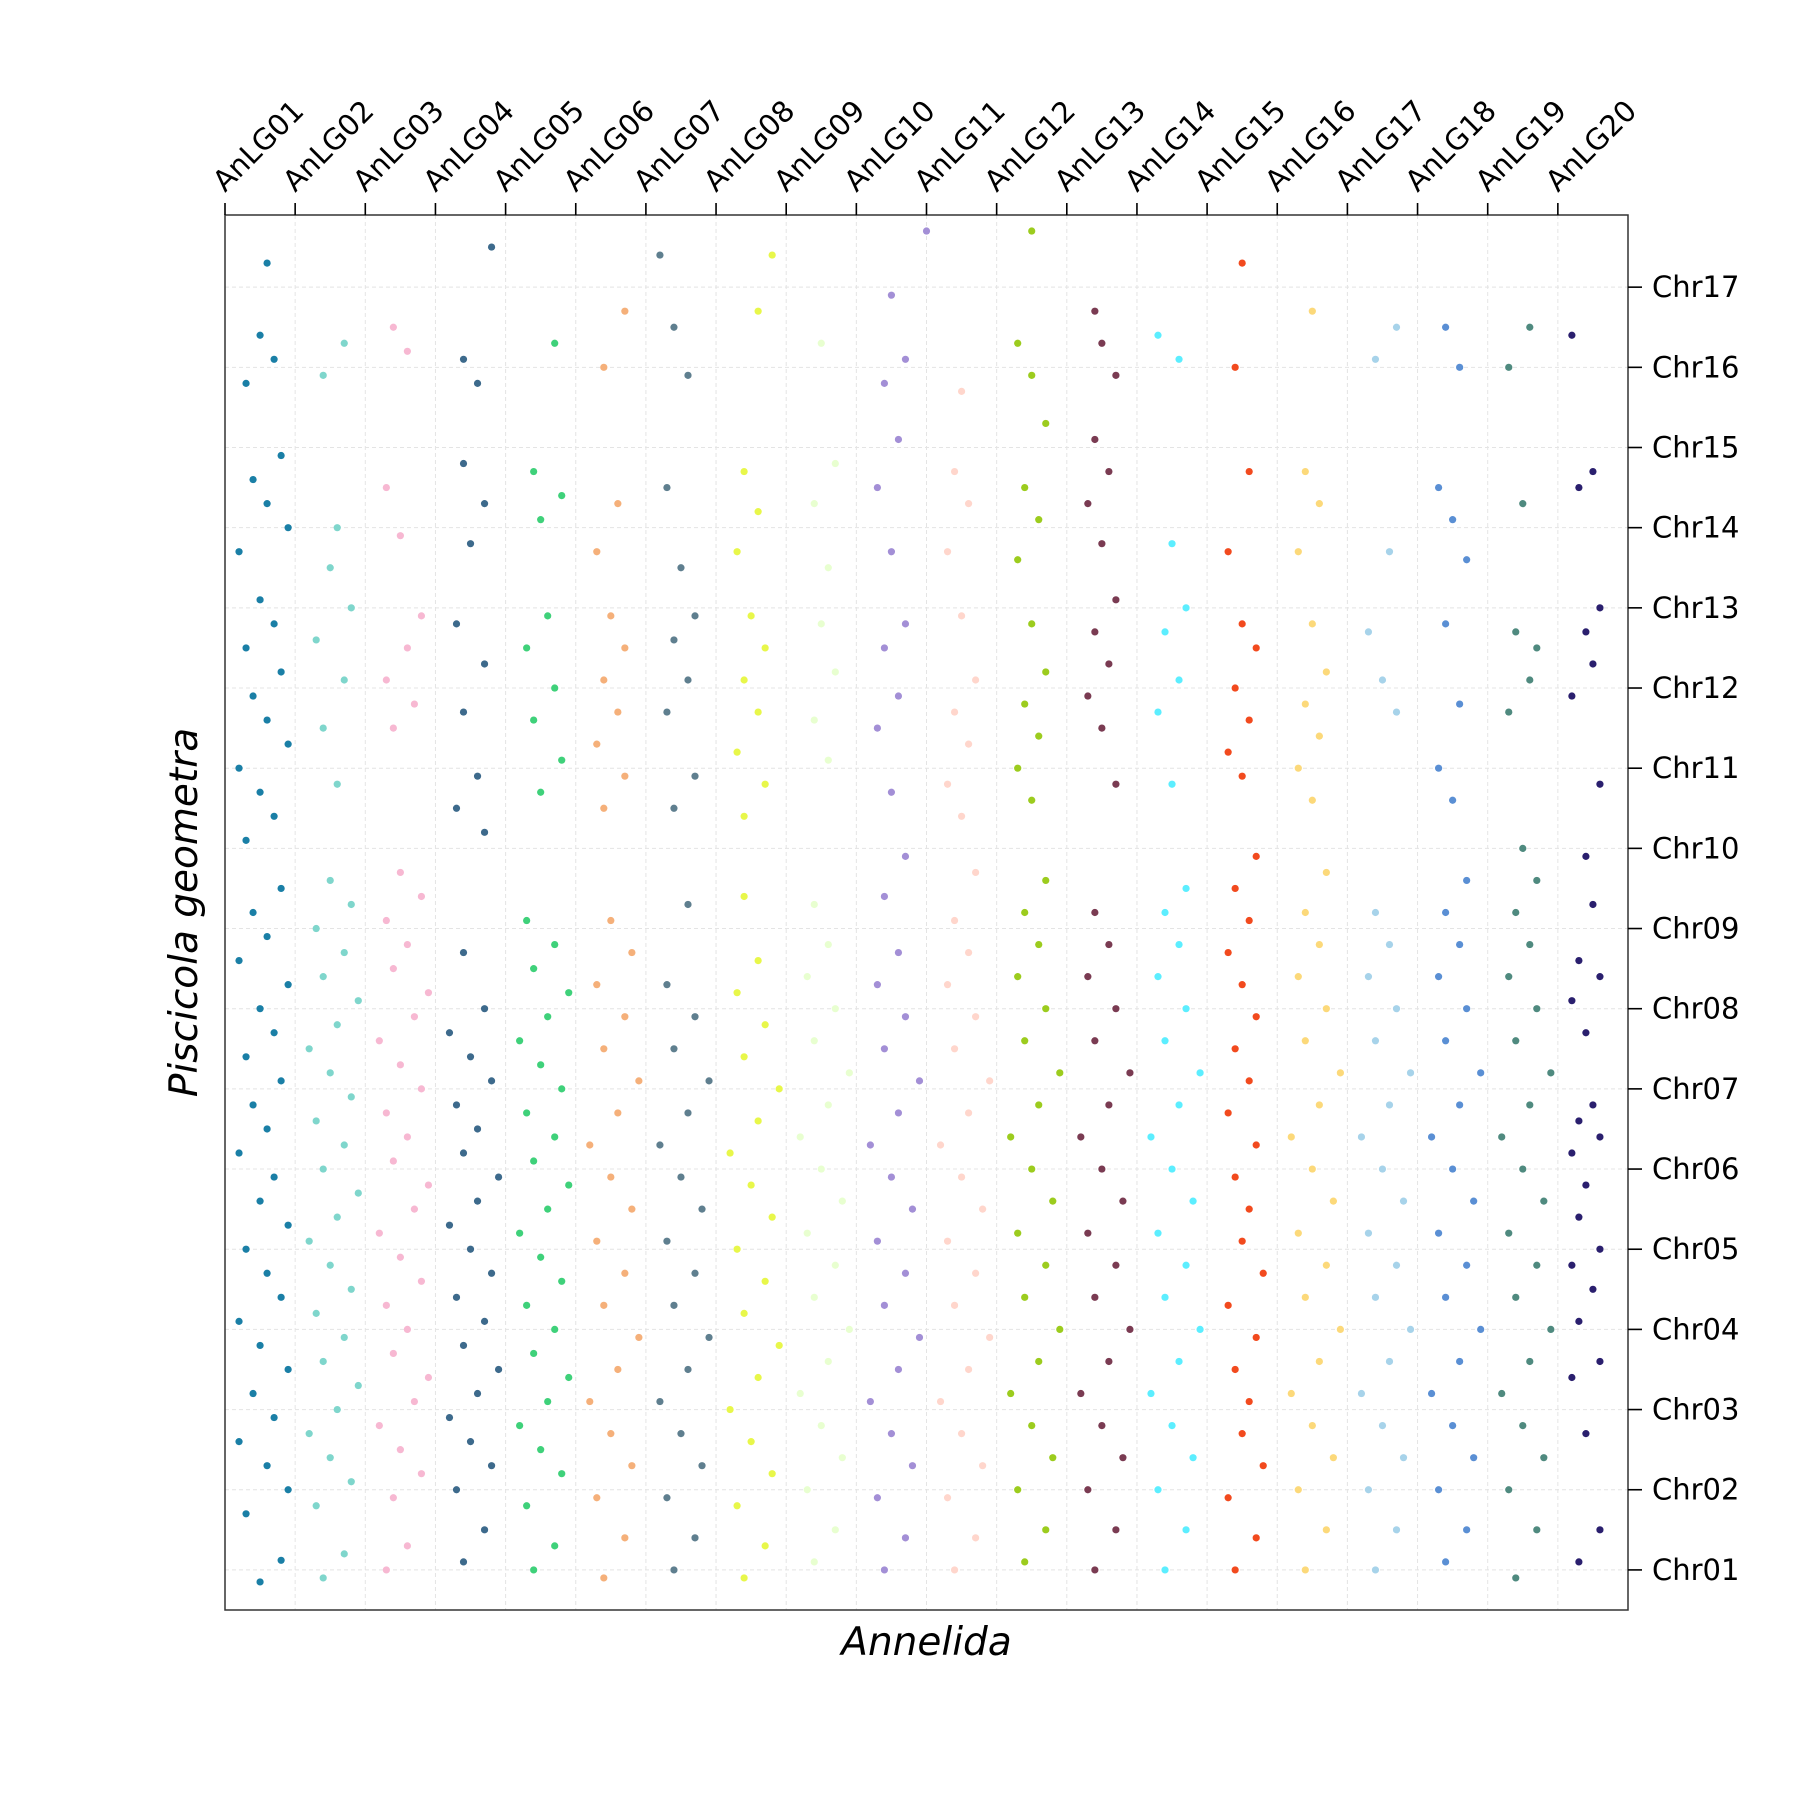 This screenshot has width=1800, height=1800. What do you see at coordinates (1695, 1410) in the screenshot?
I see `y-tick-label: Chr03` at bounding box center [1695, 1410].